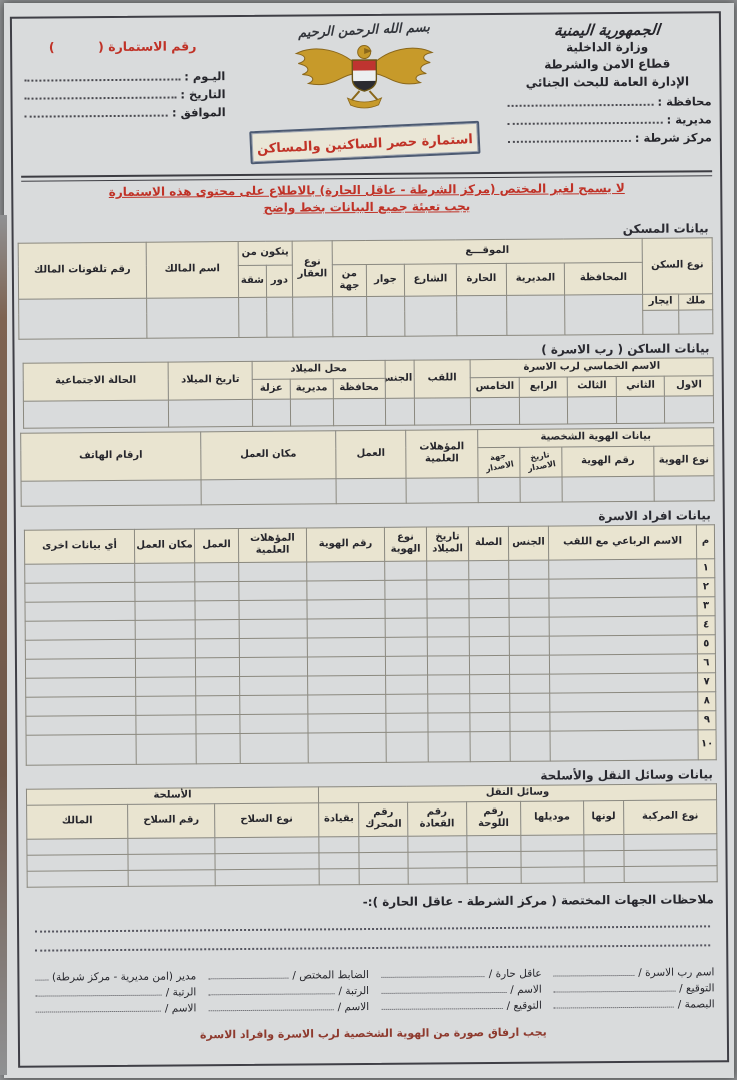  Describe the element at coordinates (77, 821) in the screenshot. I see `col-weapon-owner: المالك` at that location.